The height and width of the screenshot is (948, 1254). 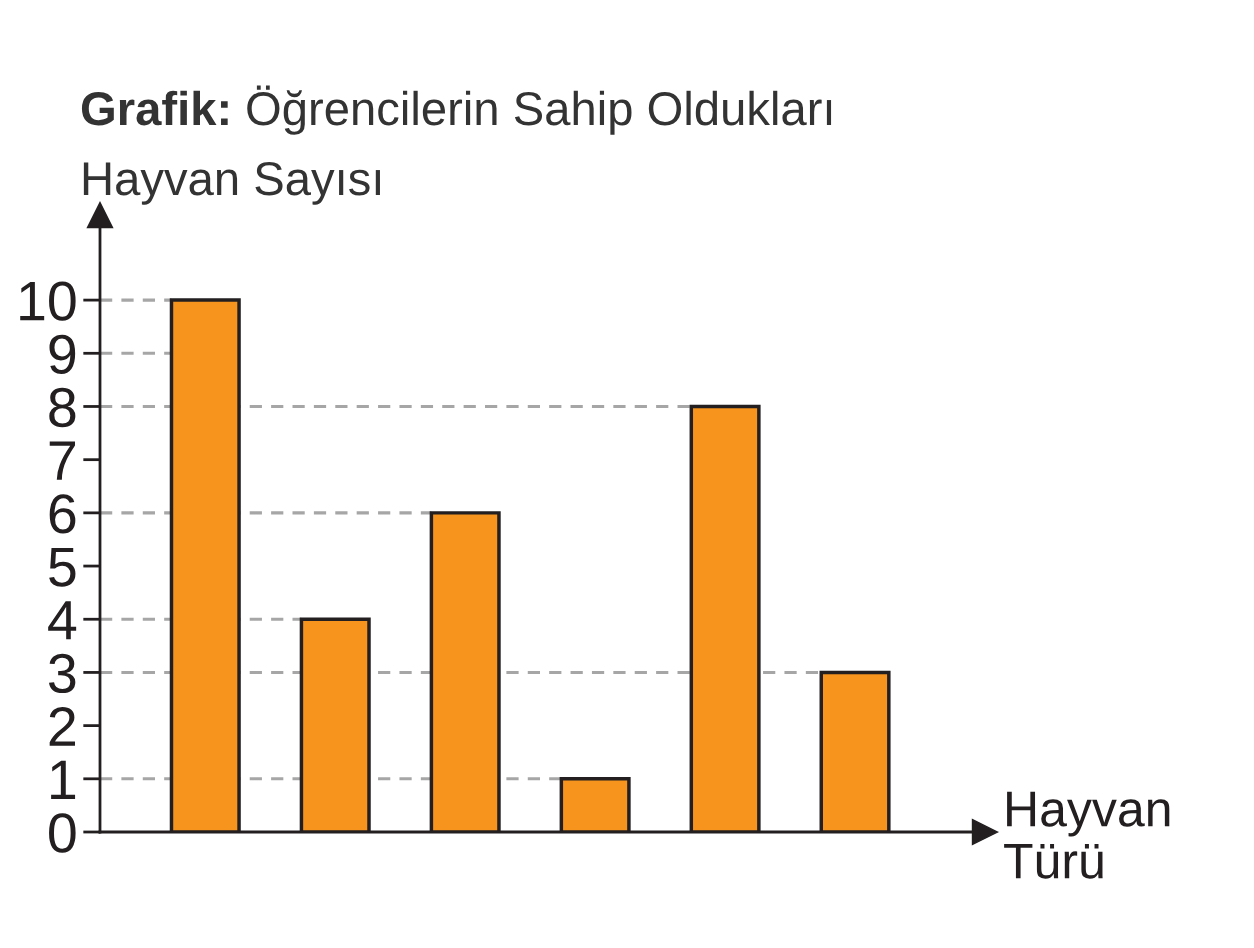 What do you see at coordinates (62, 567) in the screenshot?
I see `y-tick-label: 5` at bounding box center [62, 567].